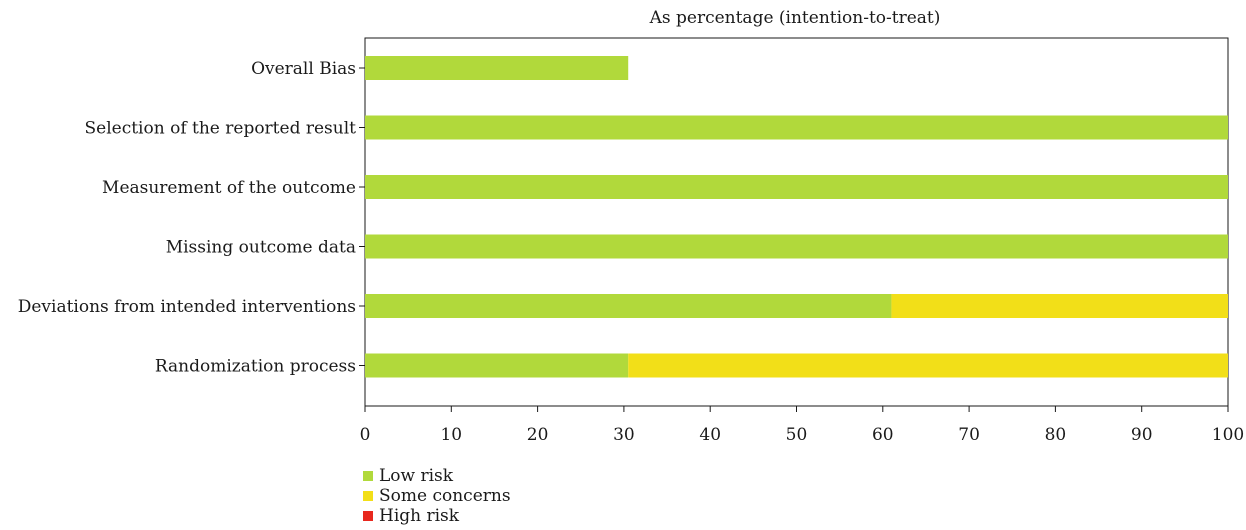  Describe the element at coordinates (419, 516) in the screenshot. I see `legend-label: High risk` at that location.